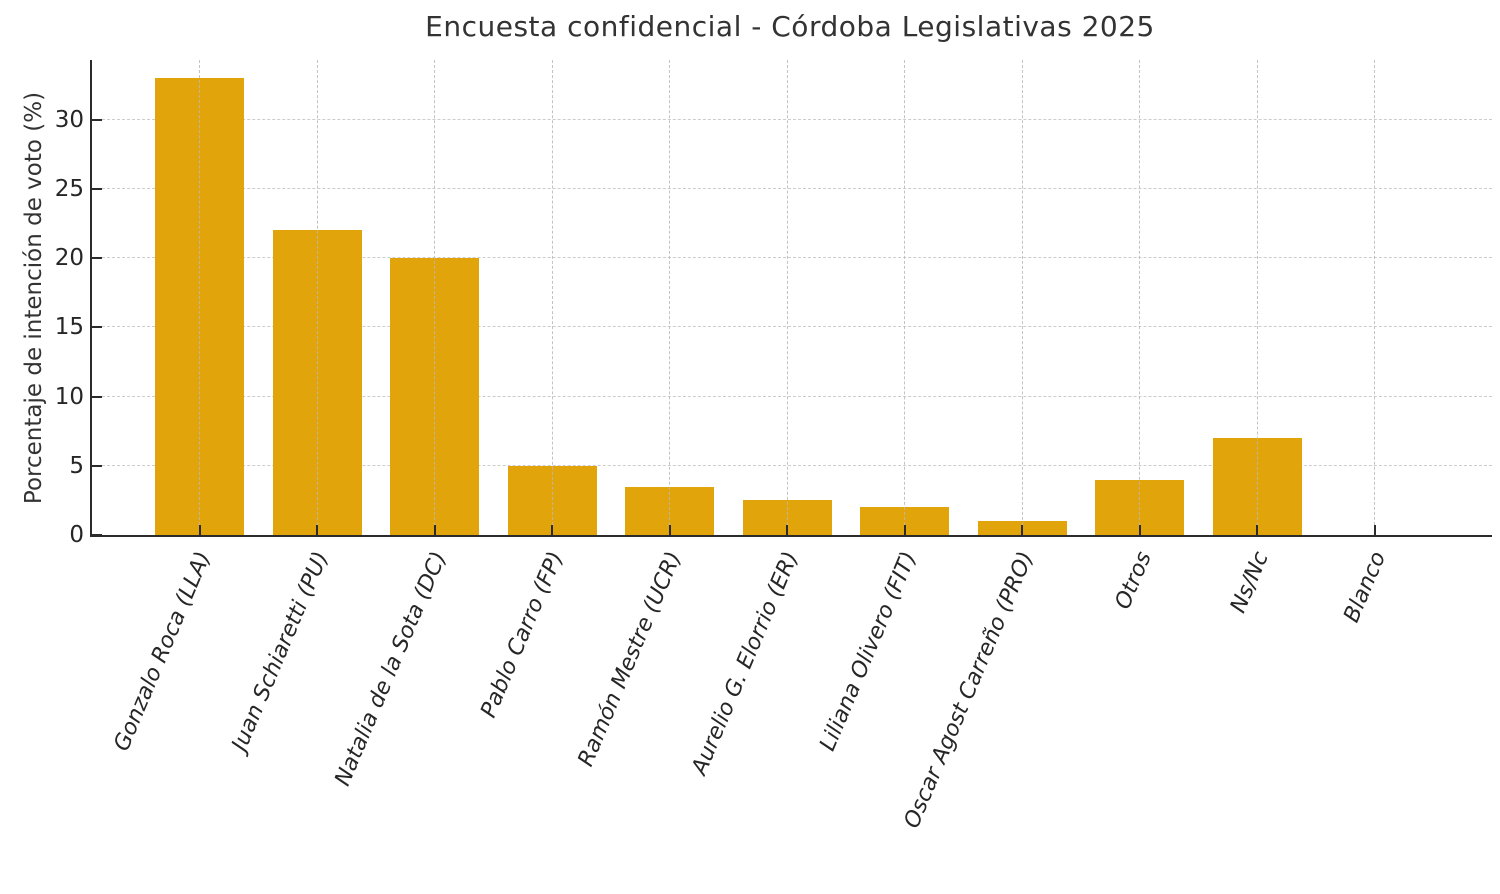  What do you see at coordinates (746, 663) in the screenshot?
I see `x-tick-label: Aurelio G. Elorrio (ER)` at bounding box center [746, 663].